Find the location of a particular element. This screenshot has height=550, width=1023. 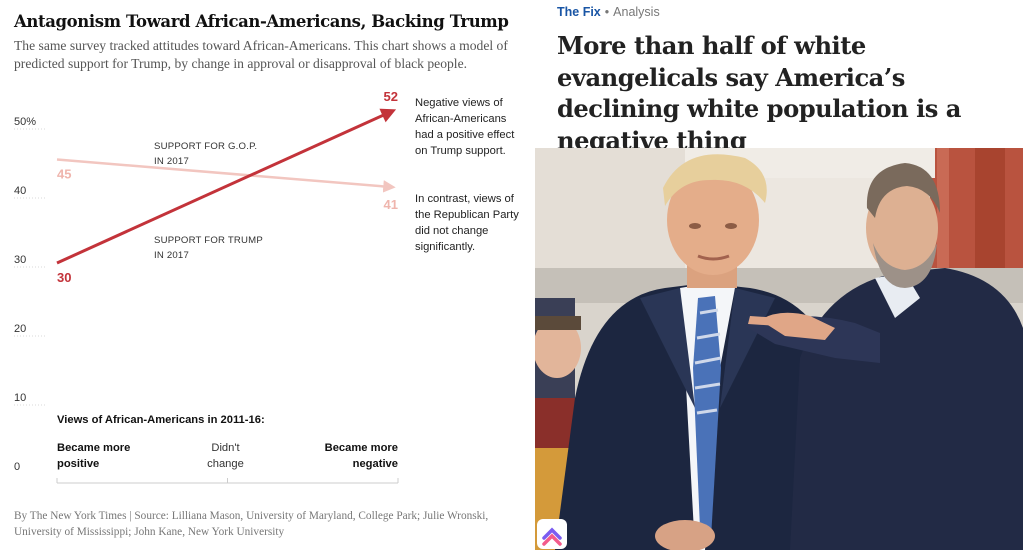

series-start-label: 30 is located at coordinates (64, 277).